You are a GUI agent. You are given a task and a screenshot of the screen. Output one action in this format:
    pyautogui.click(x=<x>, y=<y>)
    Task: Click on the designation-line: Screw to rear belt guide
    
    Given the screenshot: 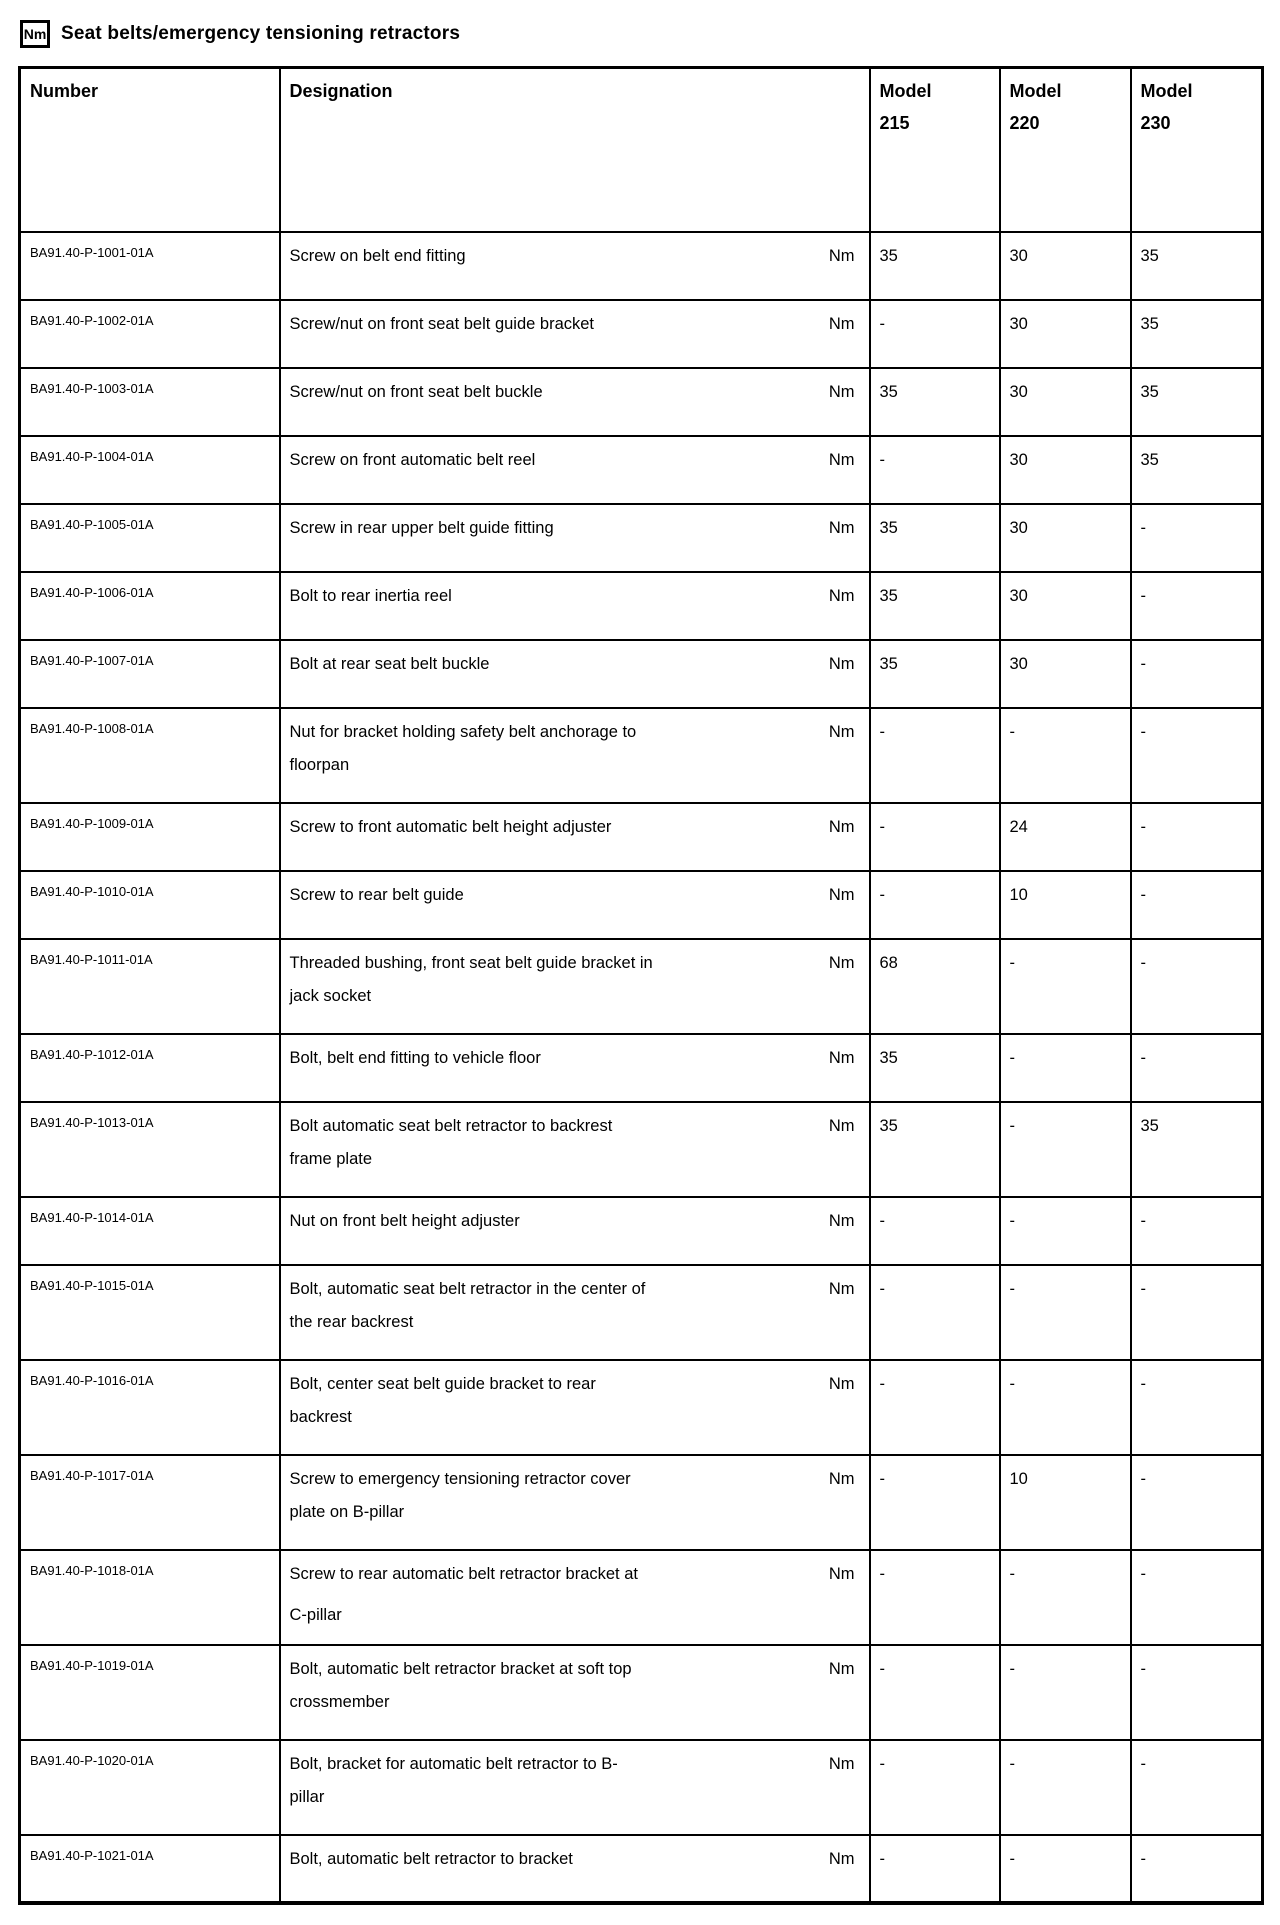 What is the action you would take?
    pyautogui.click(x=376, y=894)
    